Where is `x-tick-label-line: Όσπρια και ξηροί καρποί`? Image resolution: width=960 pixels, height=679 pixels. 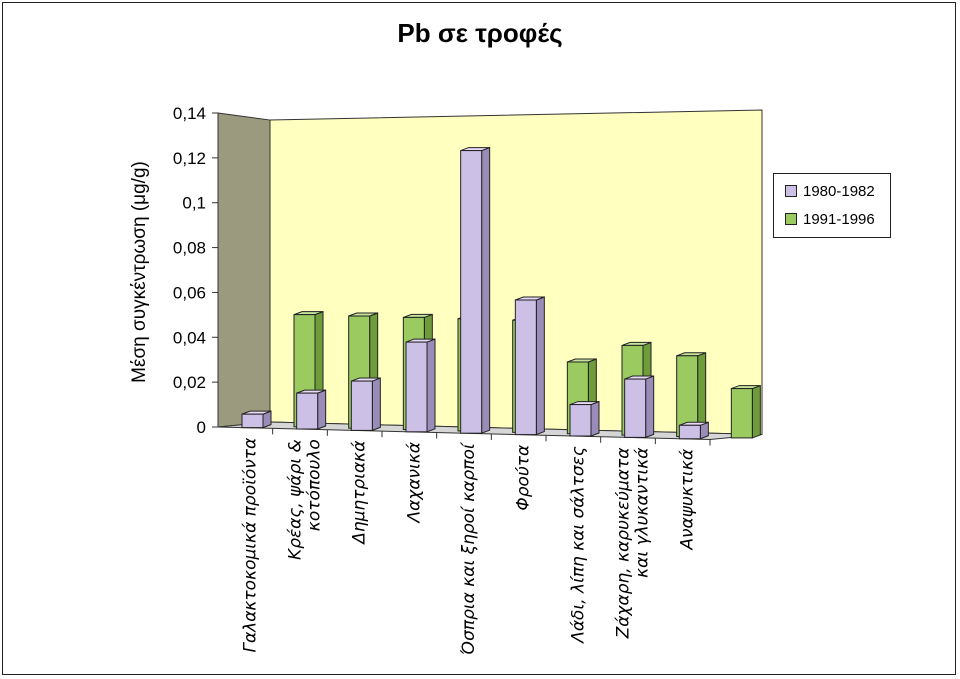
x-tick-label-line: Όσπρια και ξηροί καρποί is located at coordinates (469, 548).